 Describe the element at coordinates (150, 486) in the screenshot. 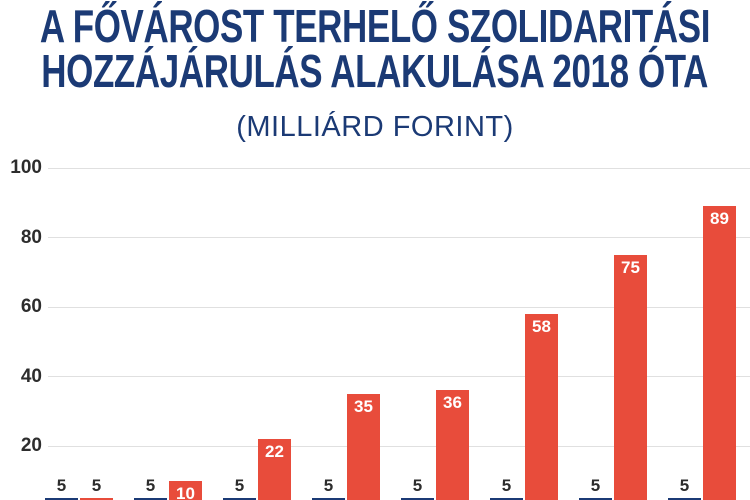

I see `series-blue-value-label-1: 5` at that location.